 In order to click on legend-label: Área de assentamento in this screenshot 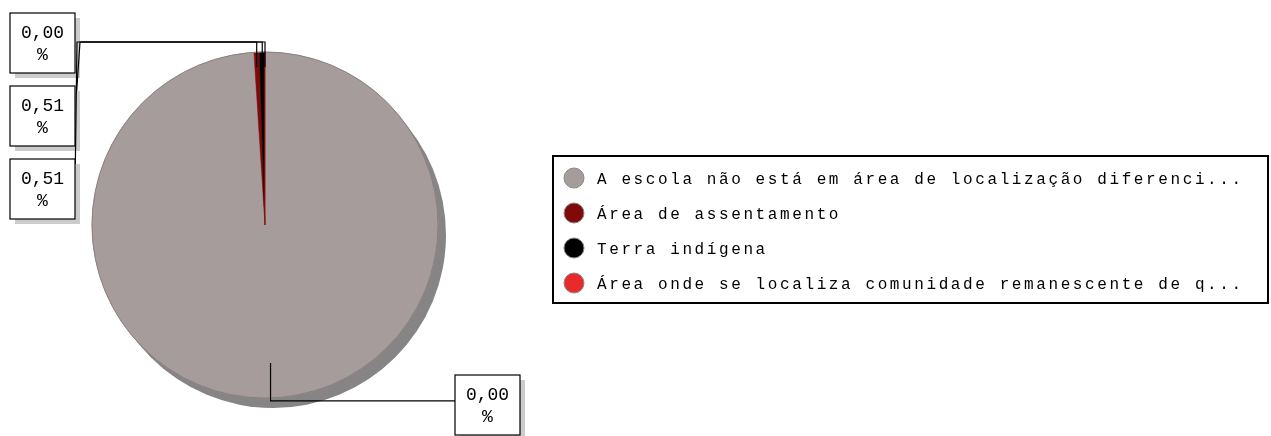, I will do `click(719, 214)`.